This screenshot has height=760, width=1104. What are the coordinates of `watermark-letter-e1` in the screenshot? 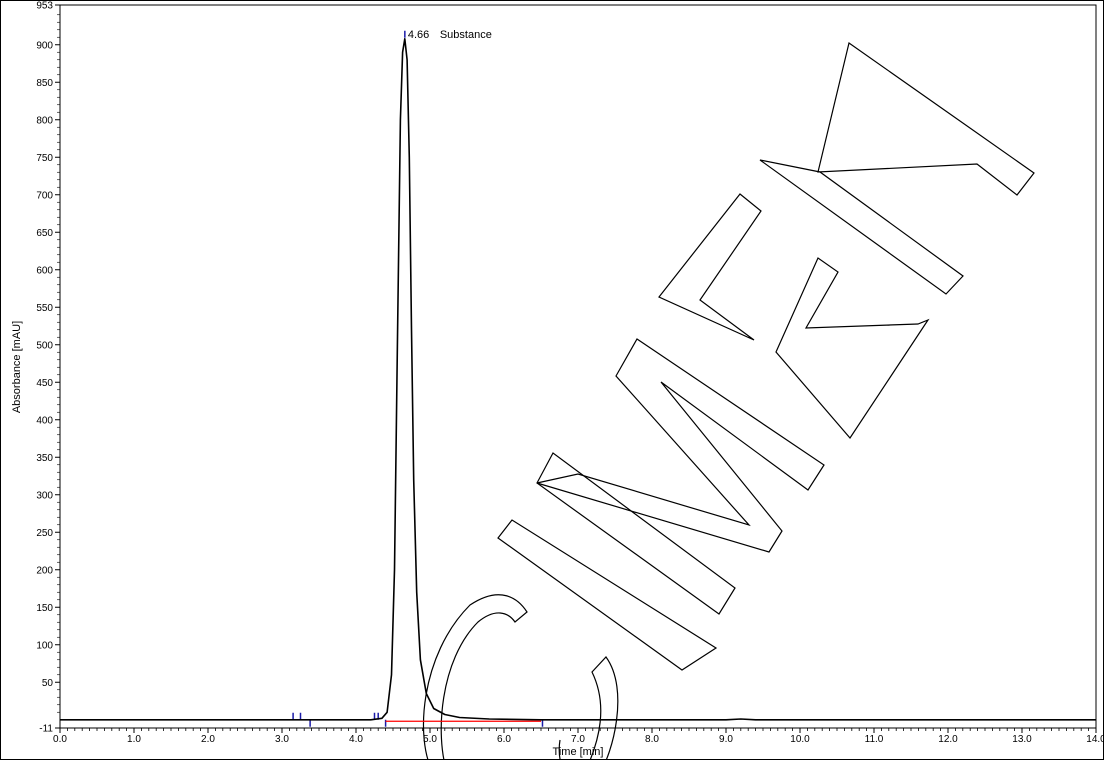 It's located at (607, 595).